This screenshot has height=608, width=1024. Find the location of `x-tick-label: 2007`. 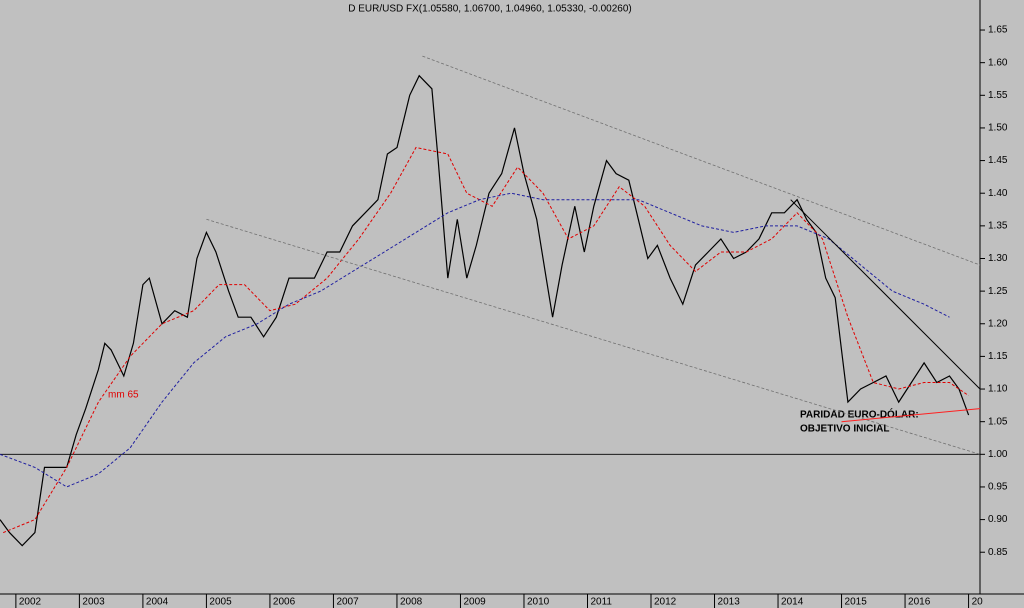

x-tick-label: 2007 is located at coordinates (347, 602).